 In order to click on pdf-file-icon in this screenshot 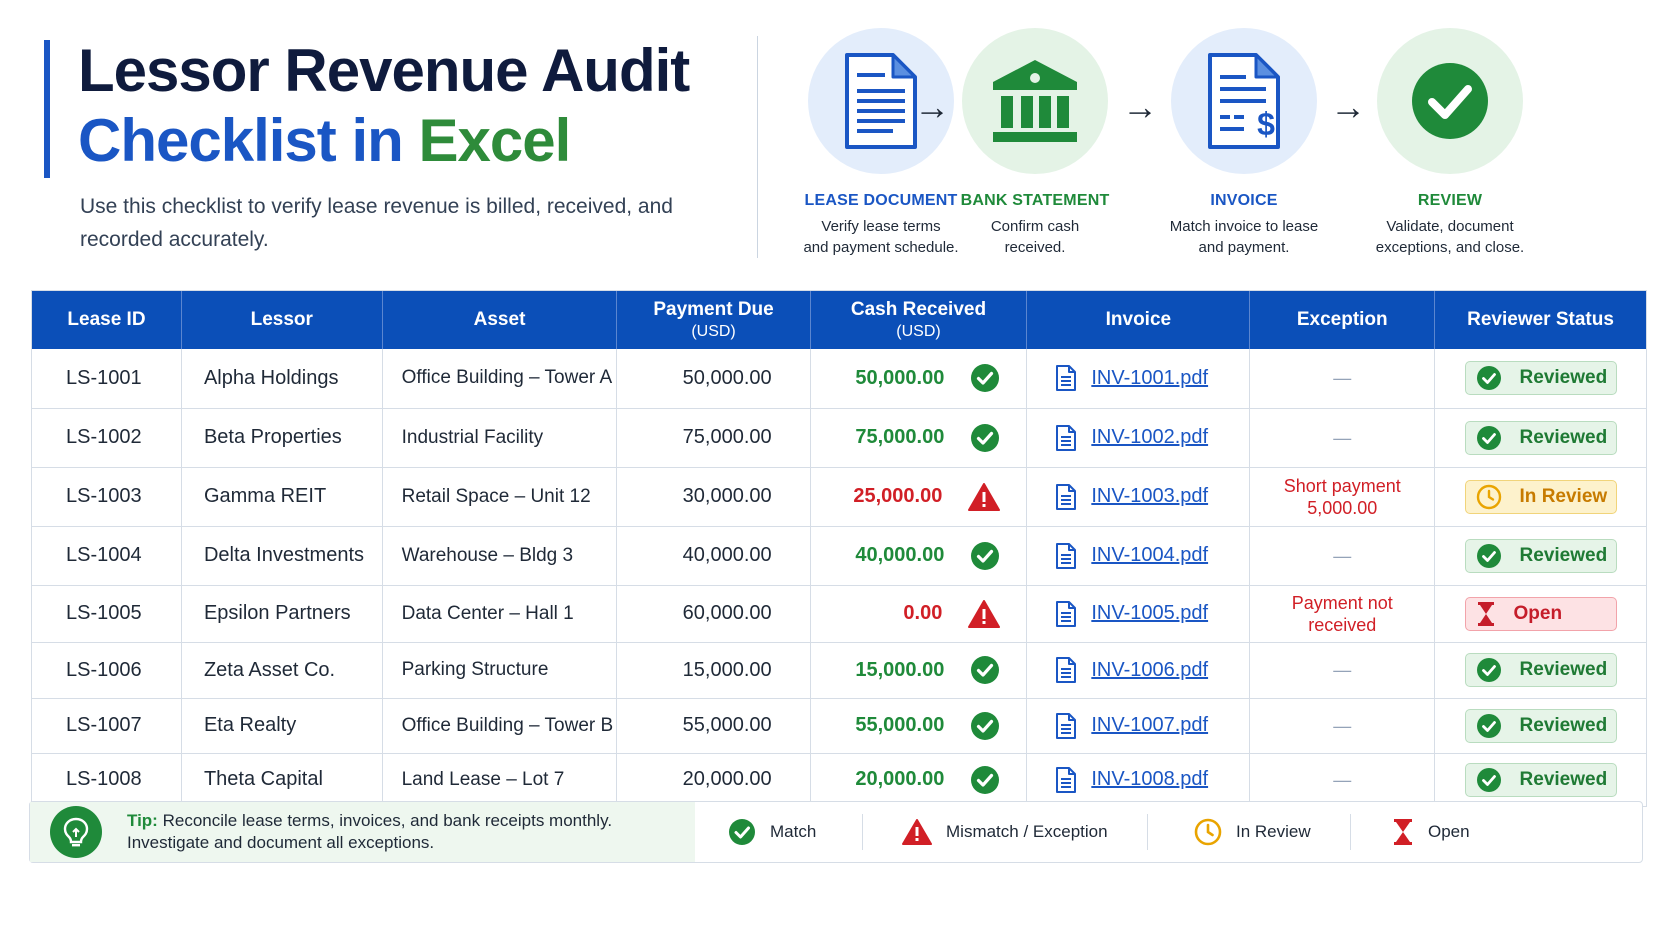, I will do `click(1066, 670)`.